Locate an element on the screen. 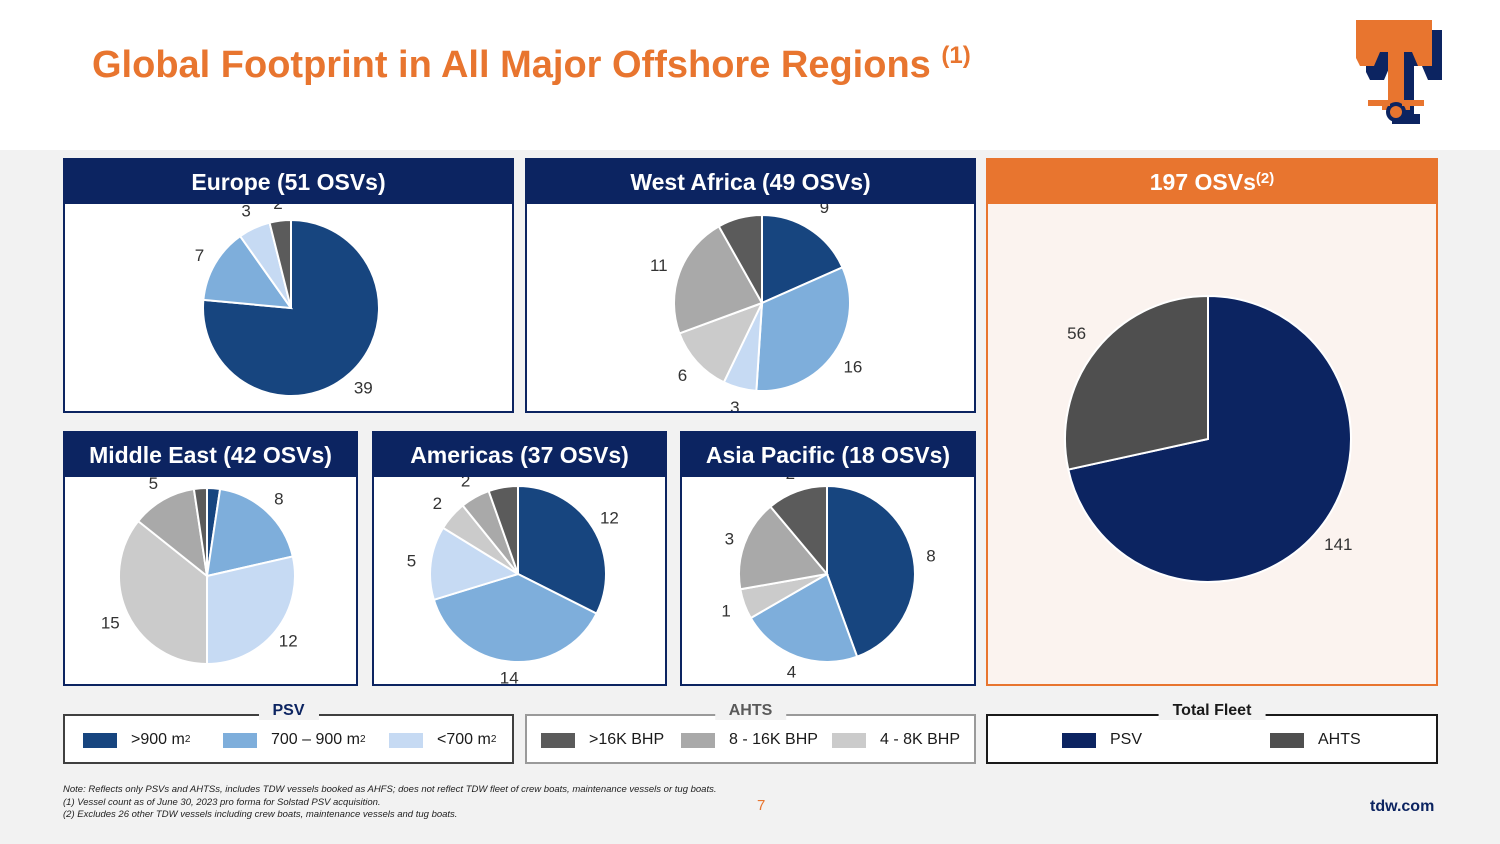  data-label-8-16k-bhp: 2 is located at coordinates (465, 483).